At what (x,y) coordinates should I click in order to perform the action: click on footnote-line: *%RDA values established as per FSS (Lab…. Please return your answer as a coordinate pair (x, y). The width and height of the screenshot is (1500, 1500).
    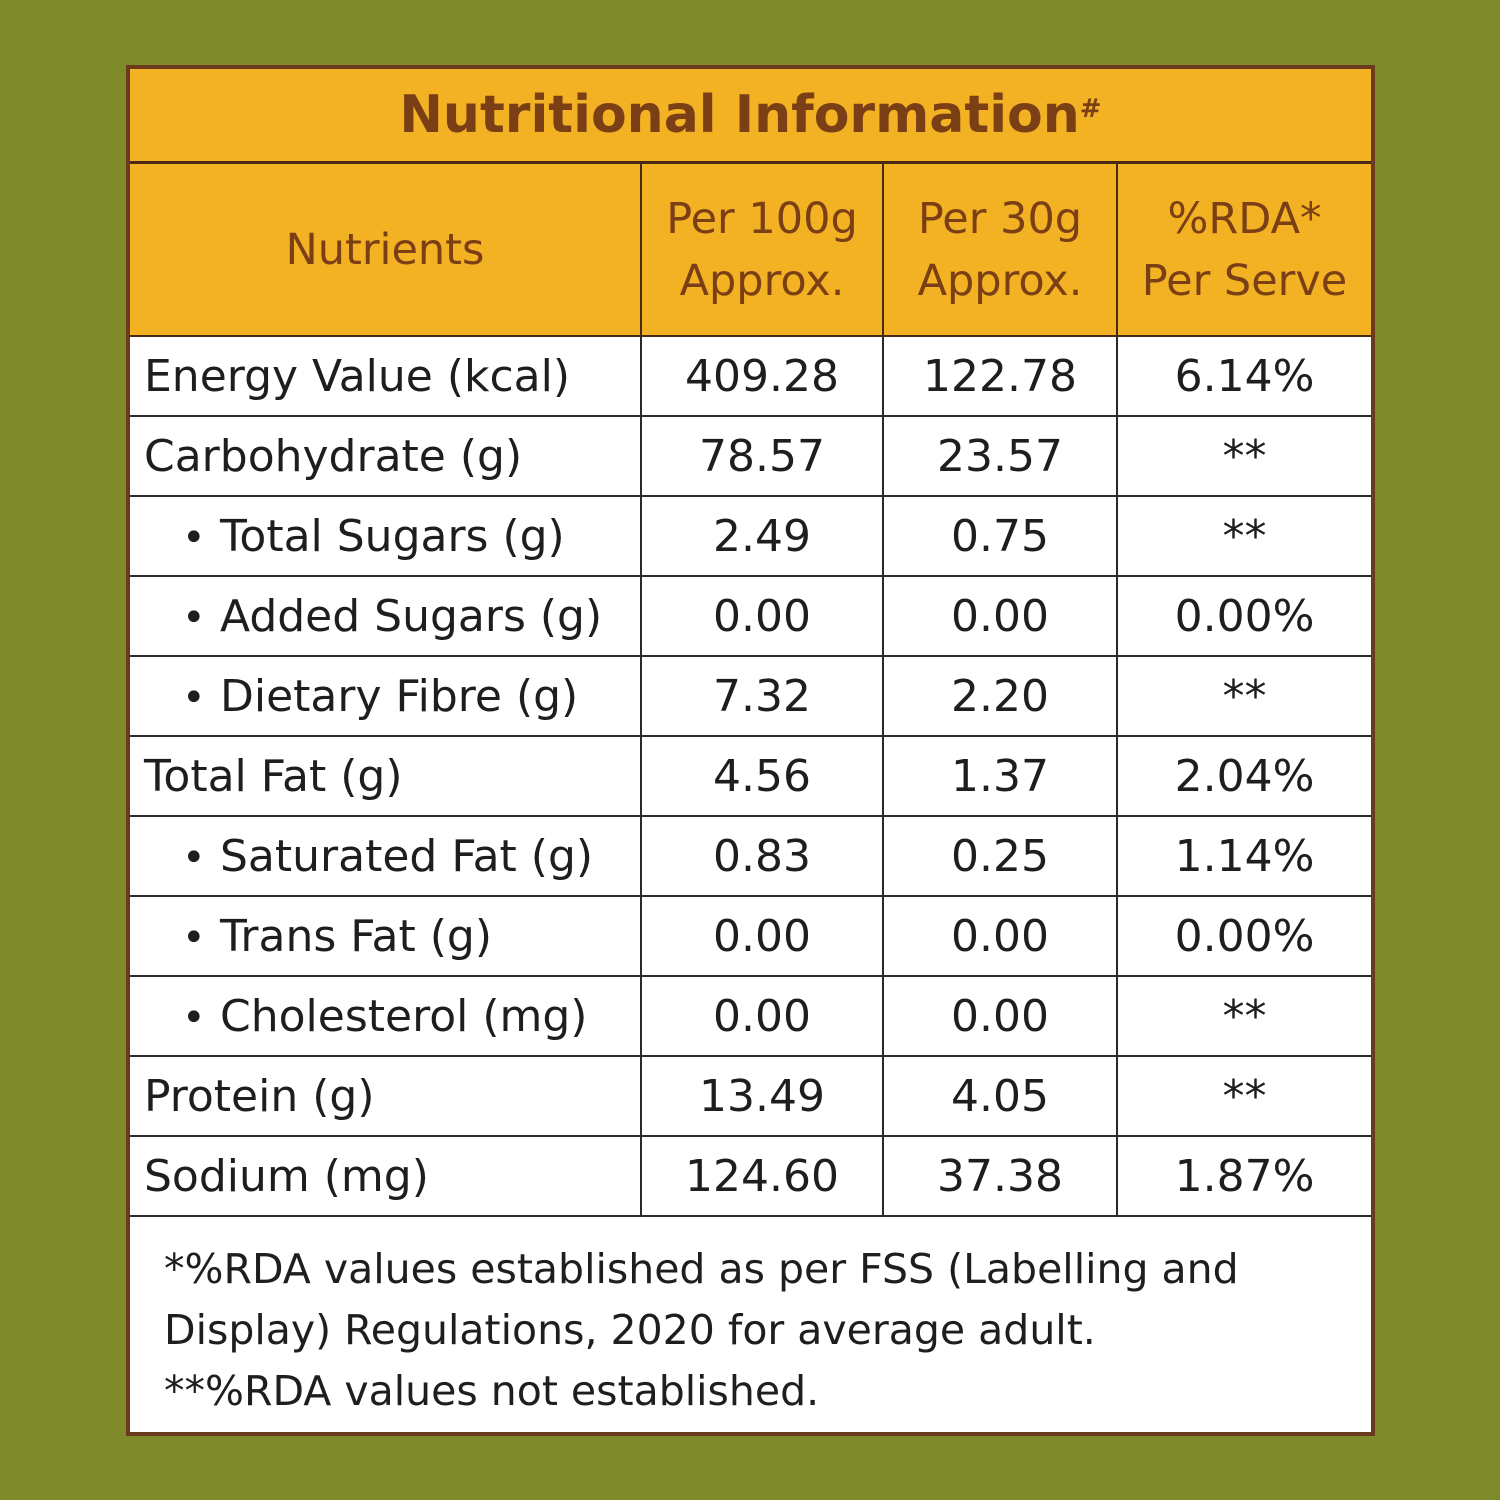
    Looking at the image, I should click on (701, 1269).